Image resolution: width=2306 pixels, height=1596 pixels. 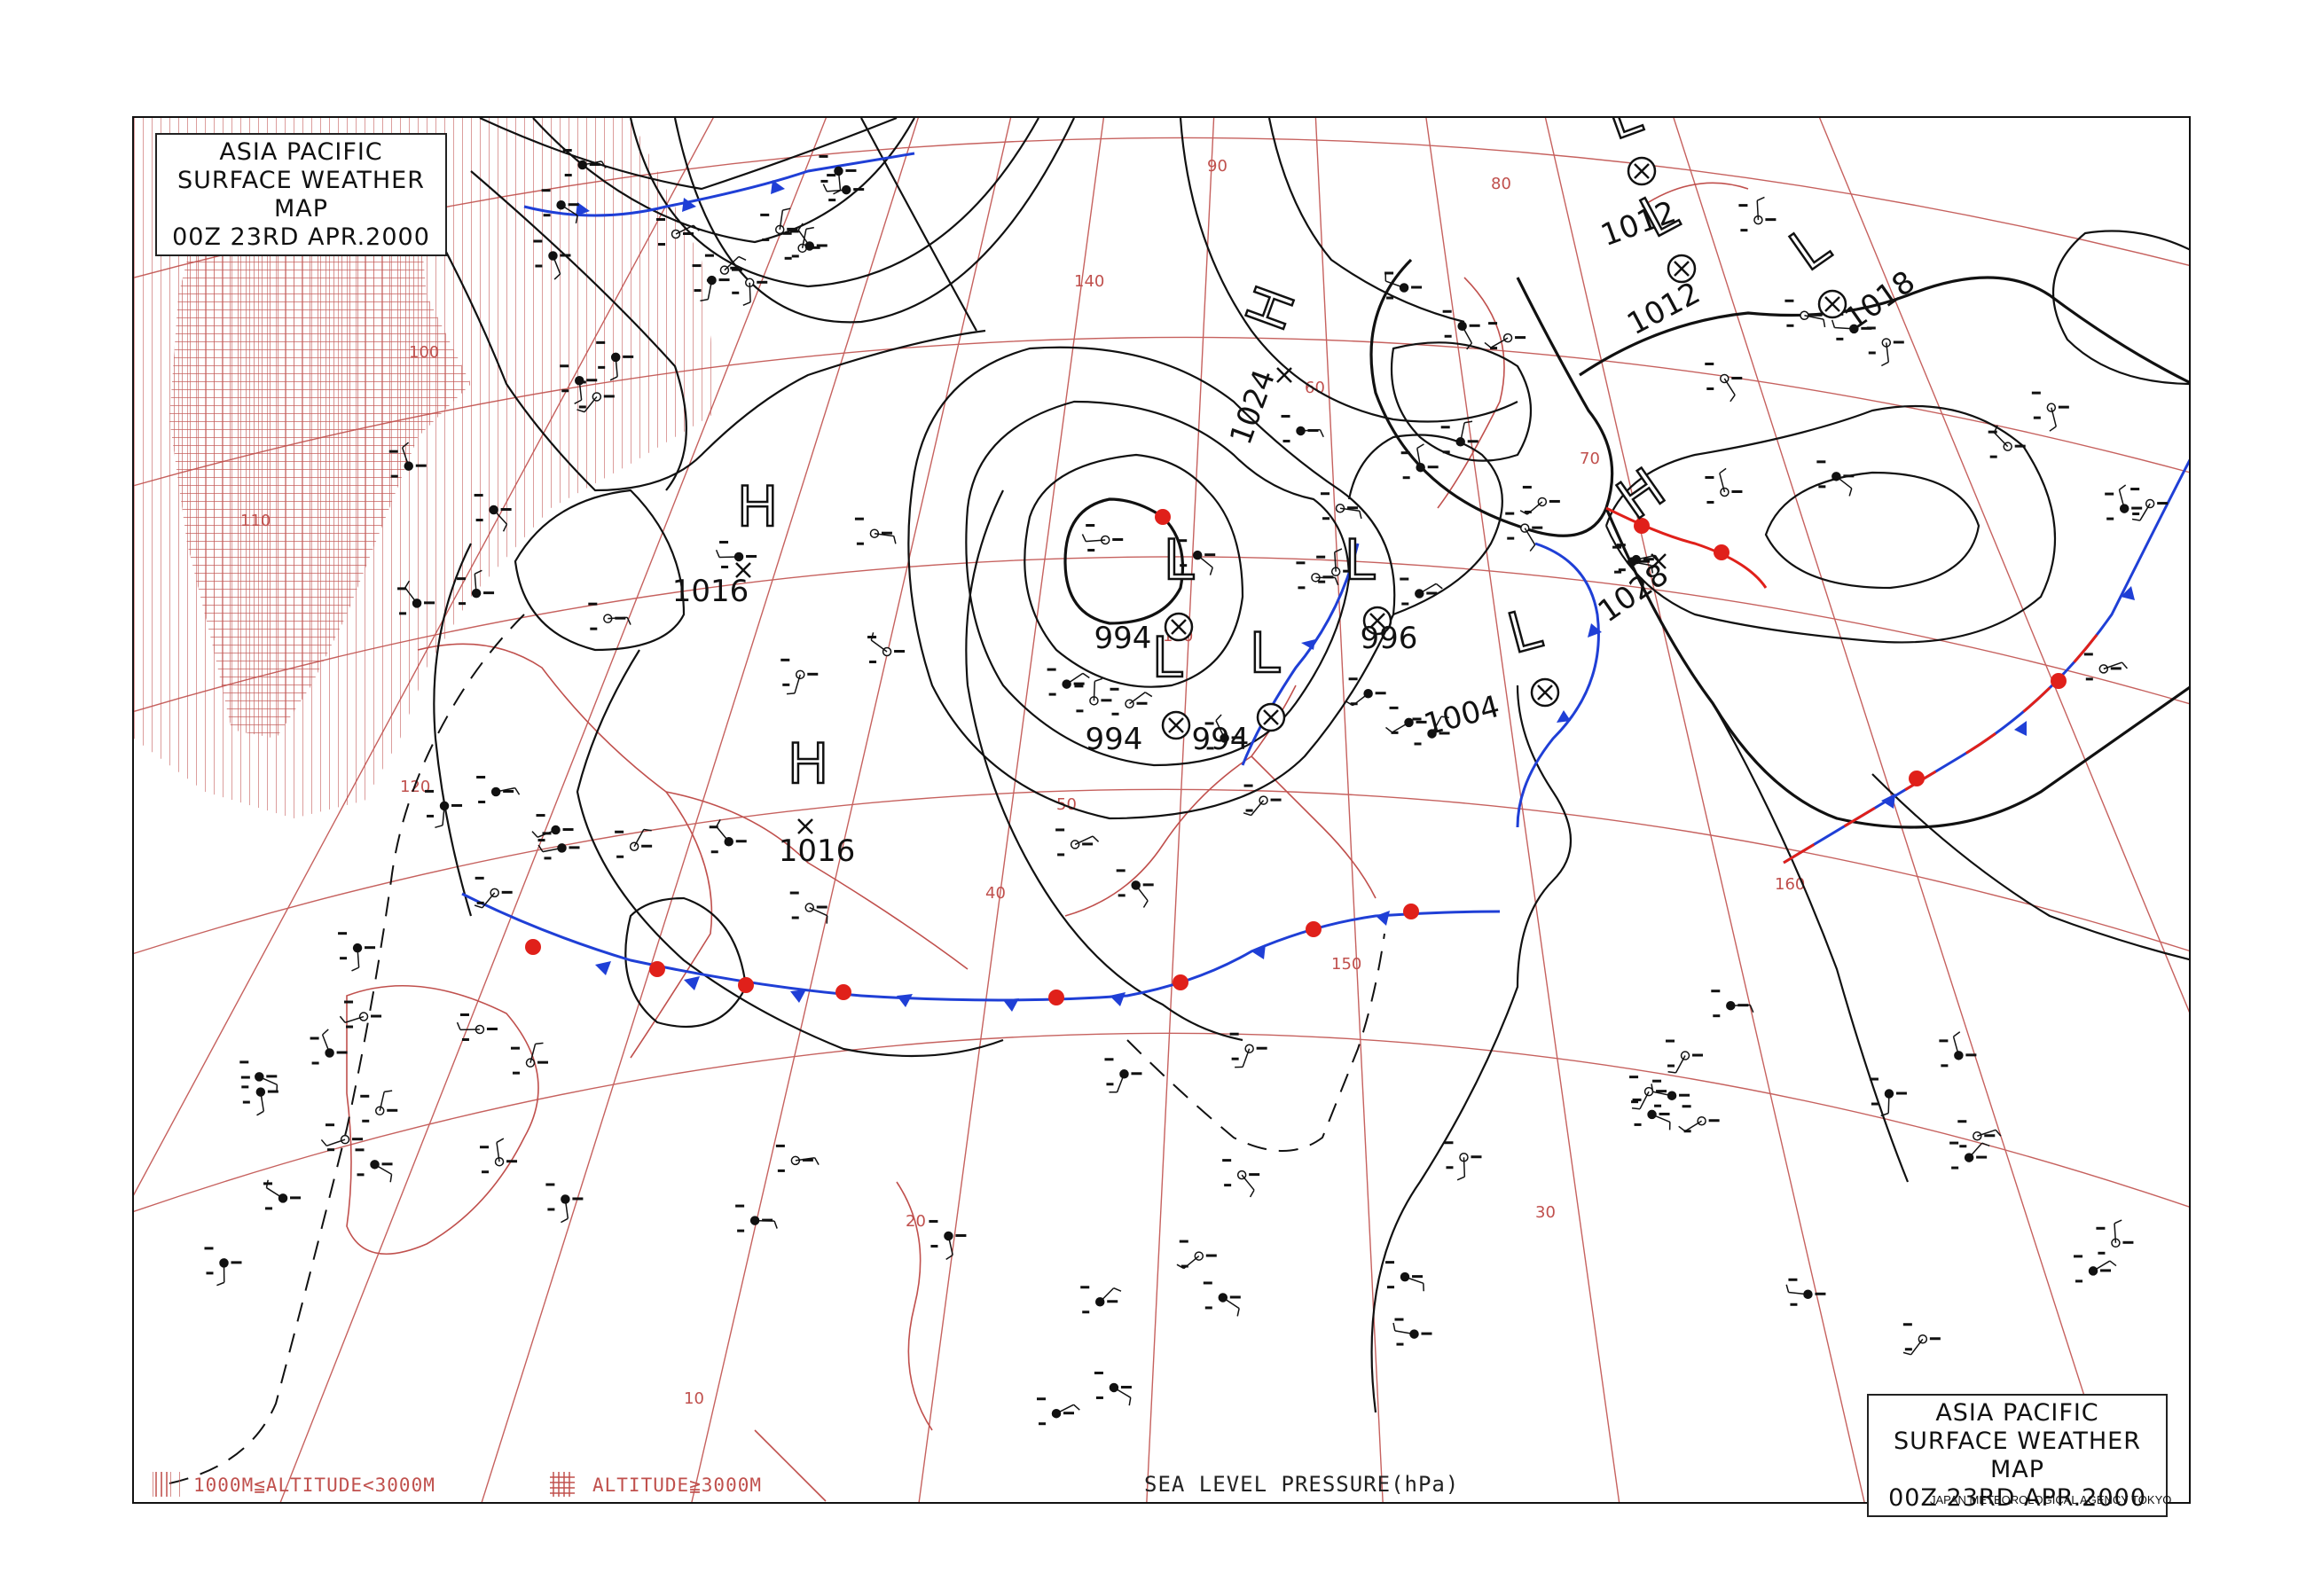 I want to click on graticule-label: 150, so click(x=1346, y=964).